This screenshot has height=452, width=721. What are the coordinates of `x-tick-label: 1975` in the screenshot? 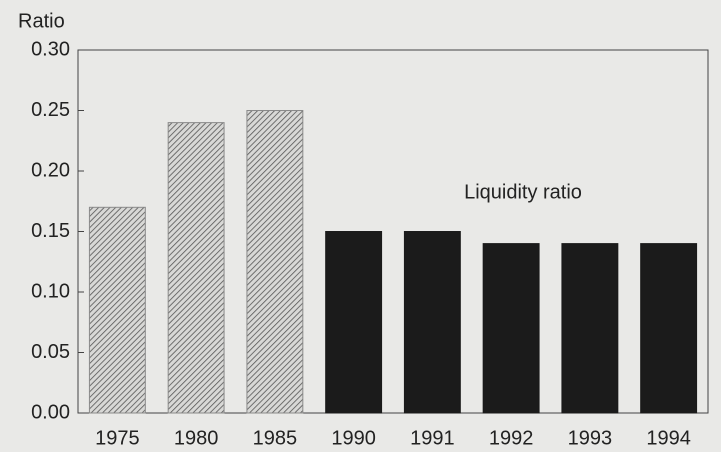 It's located at (117, 438).